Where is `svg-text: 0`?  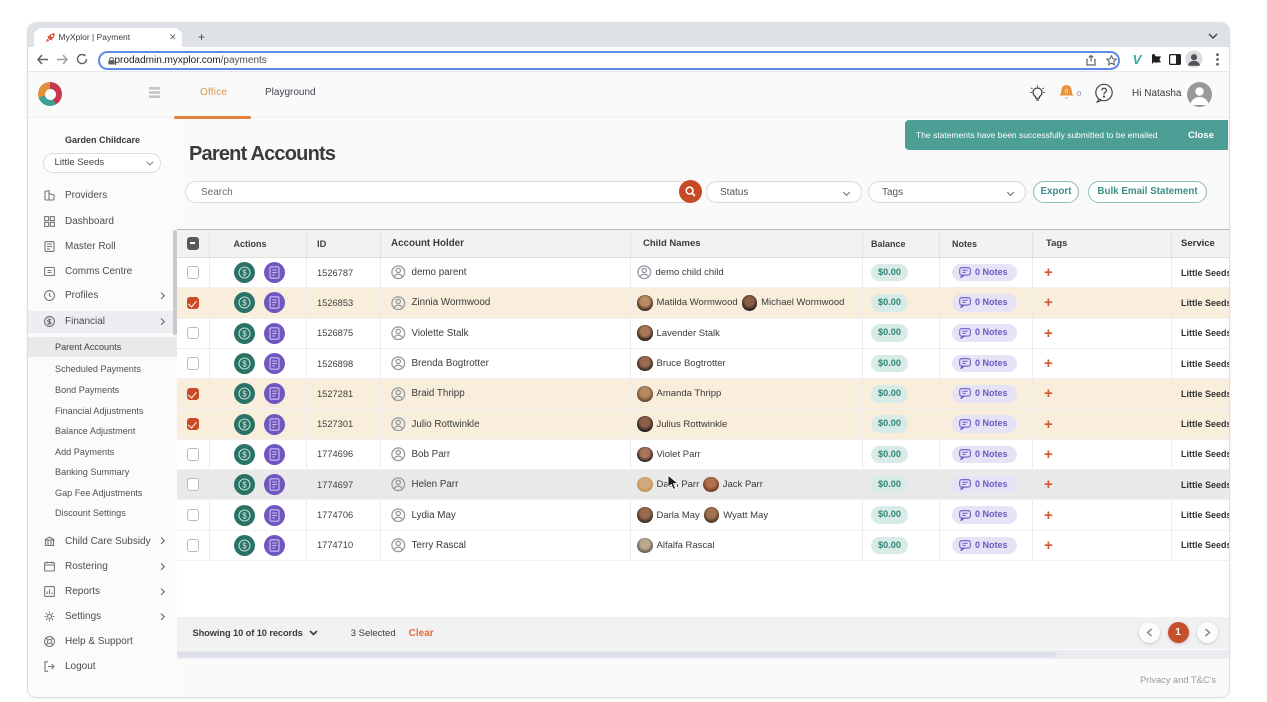
svg-text: 0 is located at coordinates (1066, 92).